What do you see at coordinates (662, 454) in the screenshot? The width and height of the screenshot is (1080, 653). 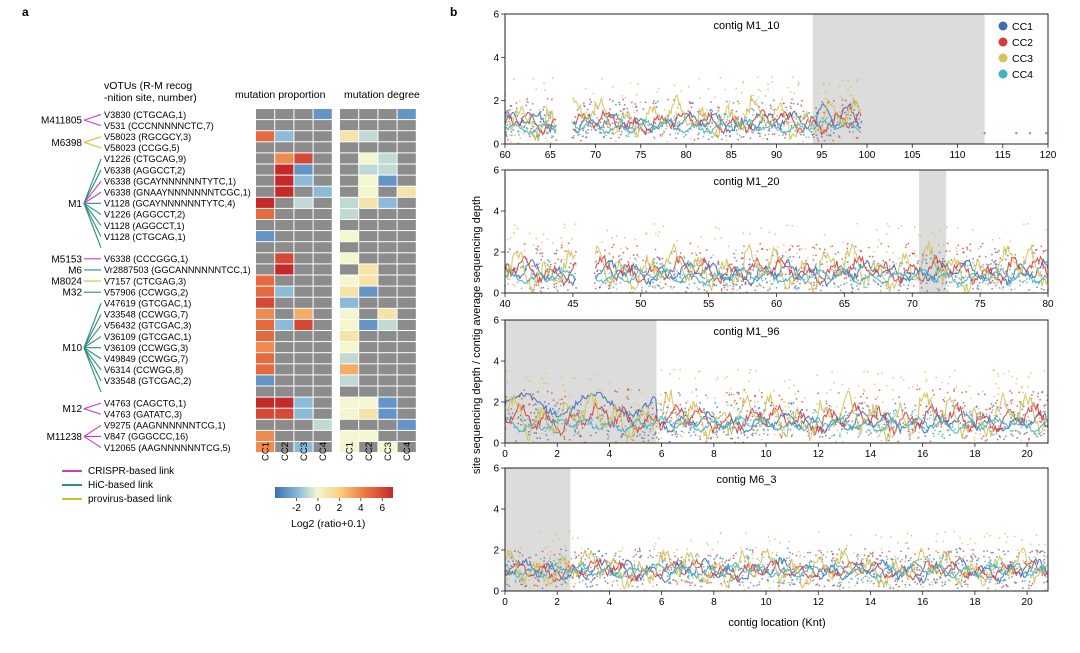 I see `x-tick-label: 6` at bounding box center [662, 454].